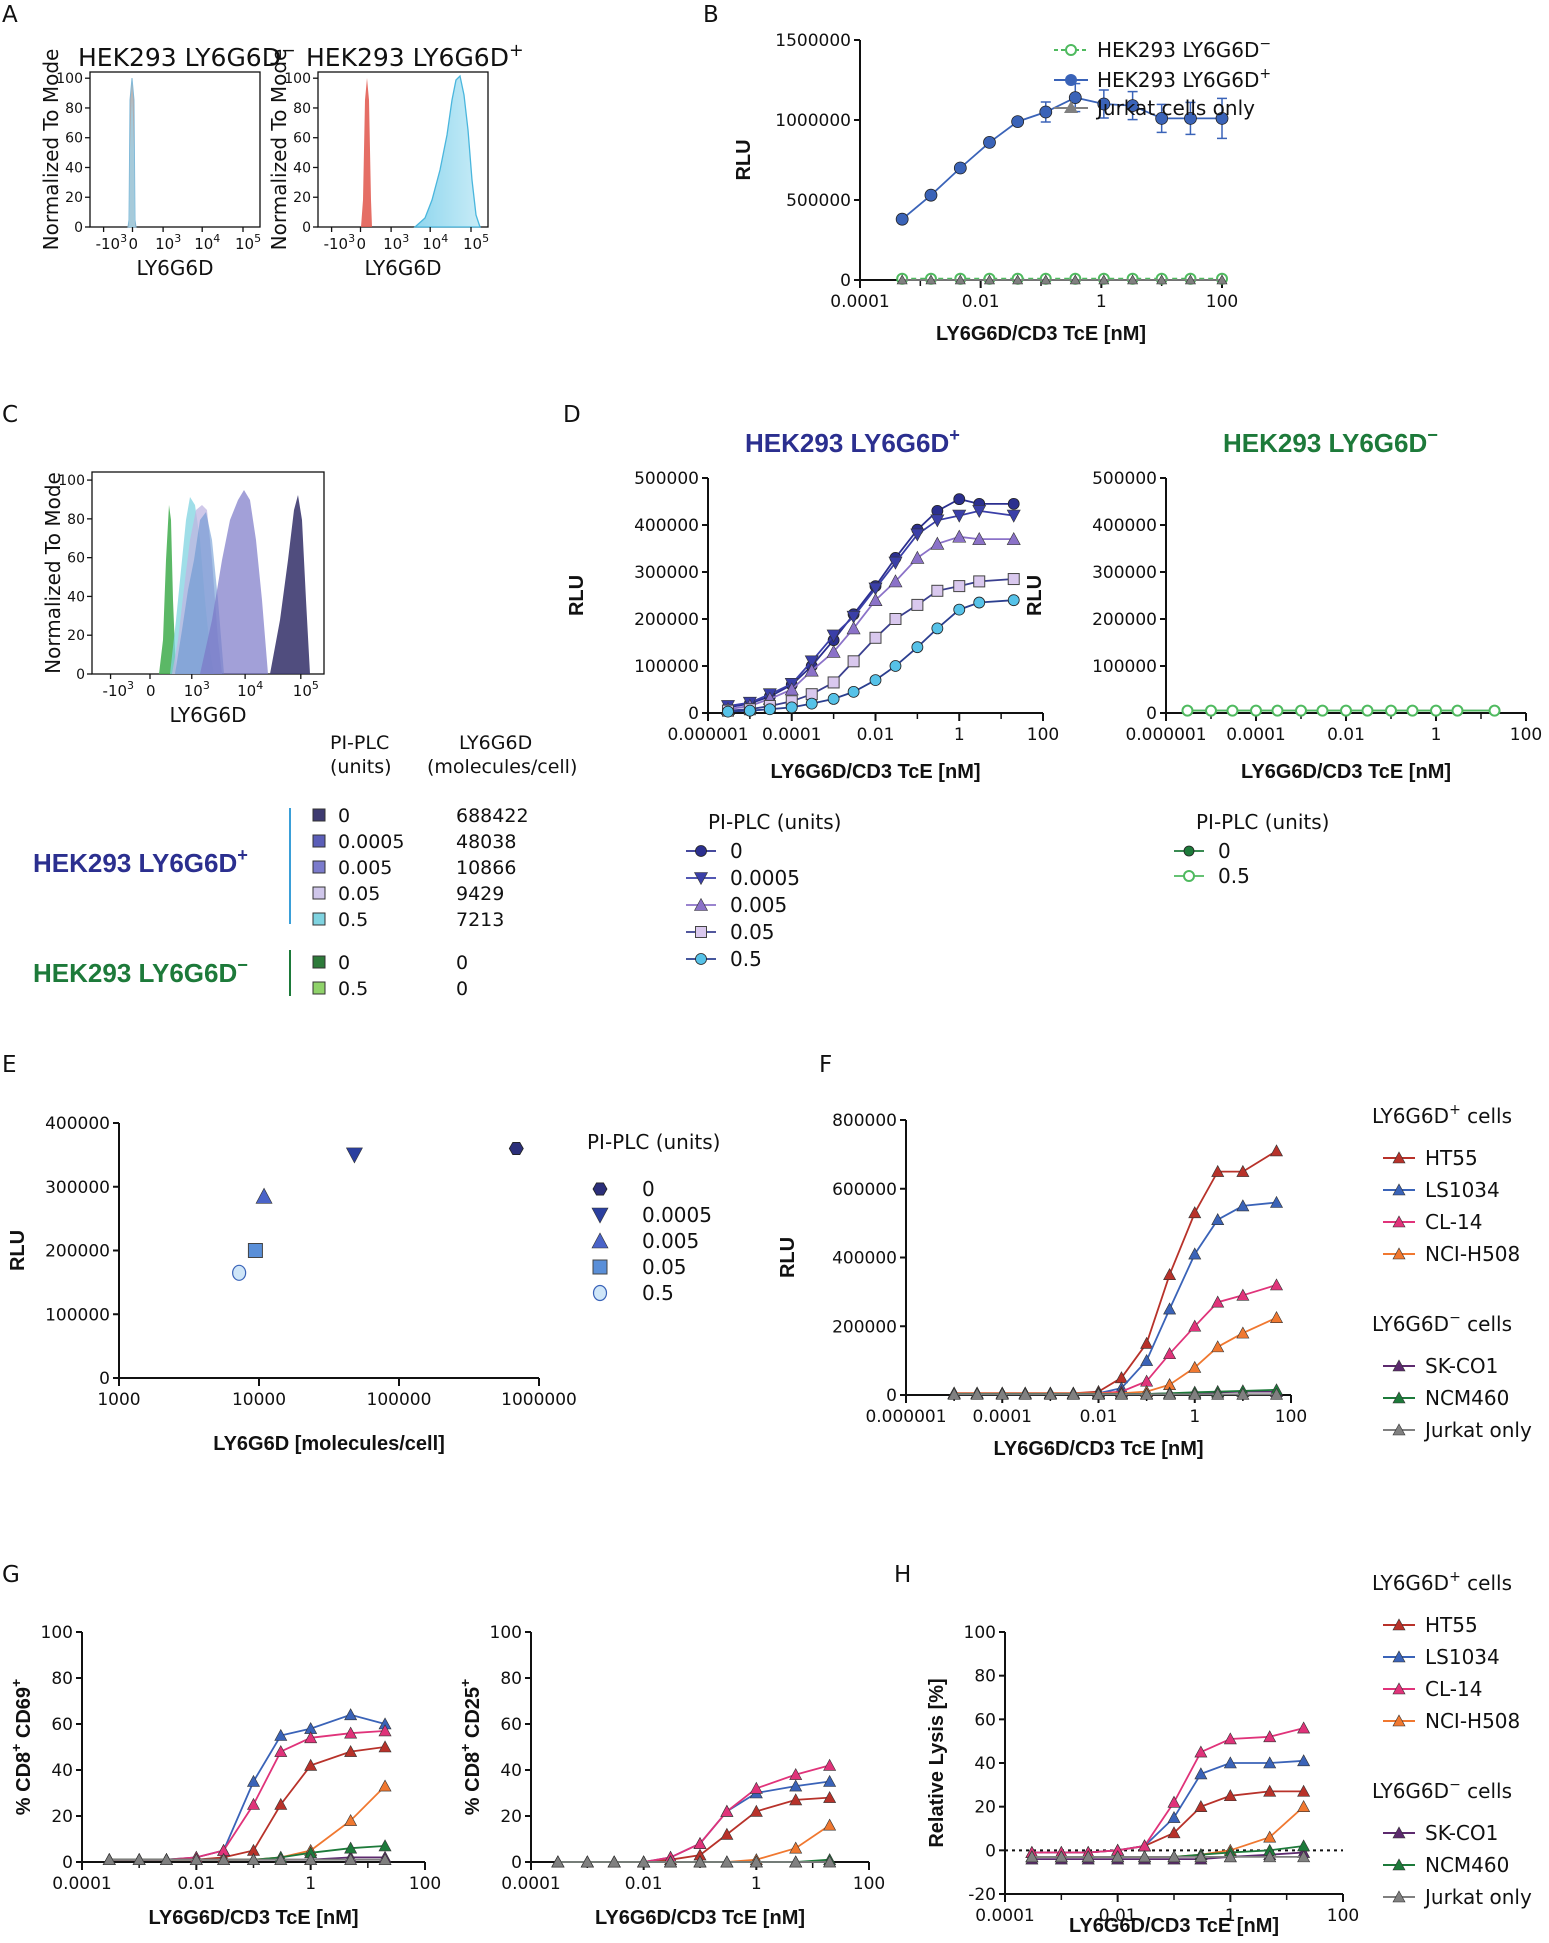  I want to click on data-point-HEK293 LY6G6D+-9, so click(1162, 118).